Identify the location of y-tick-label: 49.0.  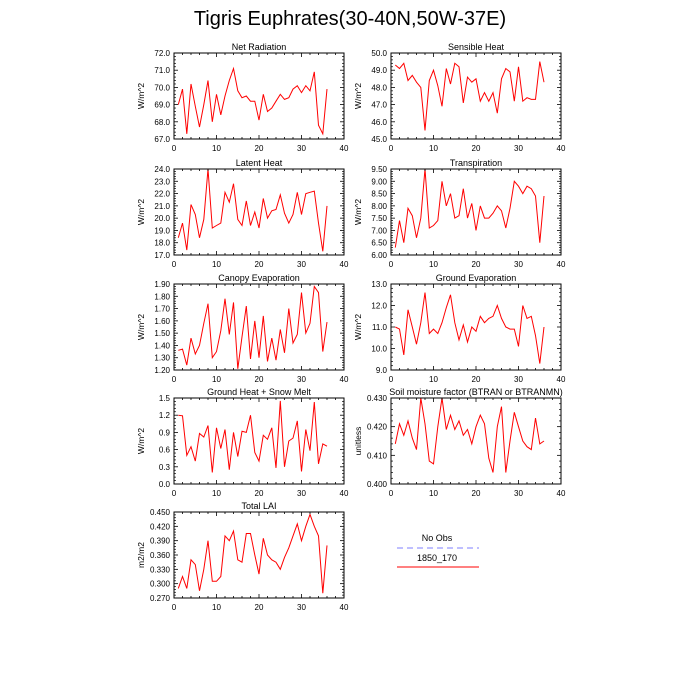
(379, 70).